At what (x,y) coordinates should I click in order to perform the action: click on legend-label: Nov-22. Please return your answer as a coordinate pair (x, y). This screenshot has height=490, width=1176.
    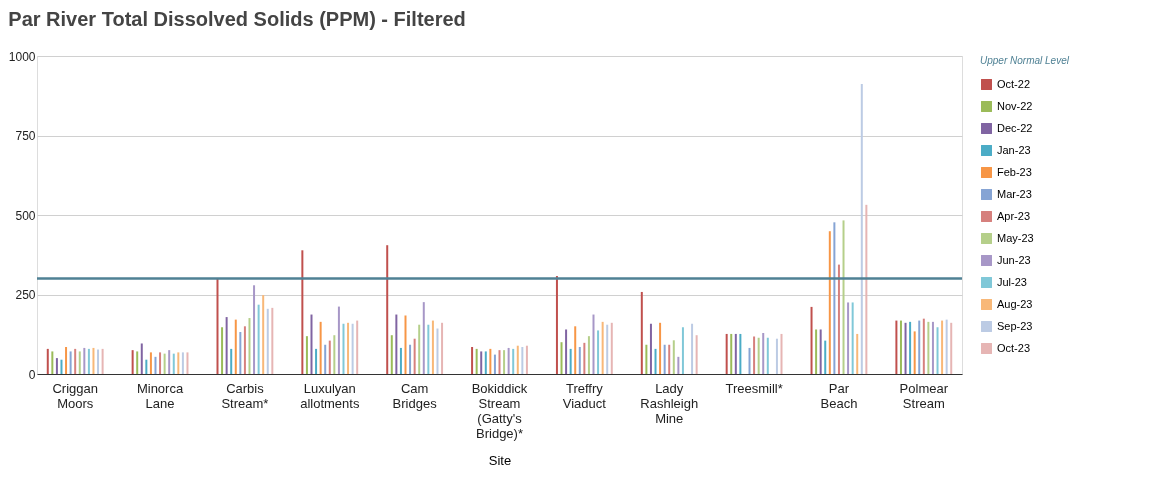
    Looking at the image, I should click on (1015, 105).